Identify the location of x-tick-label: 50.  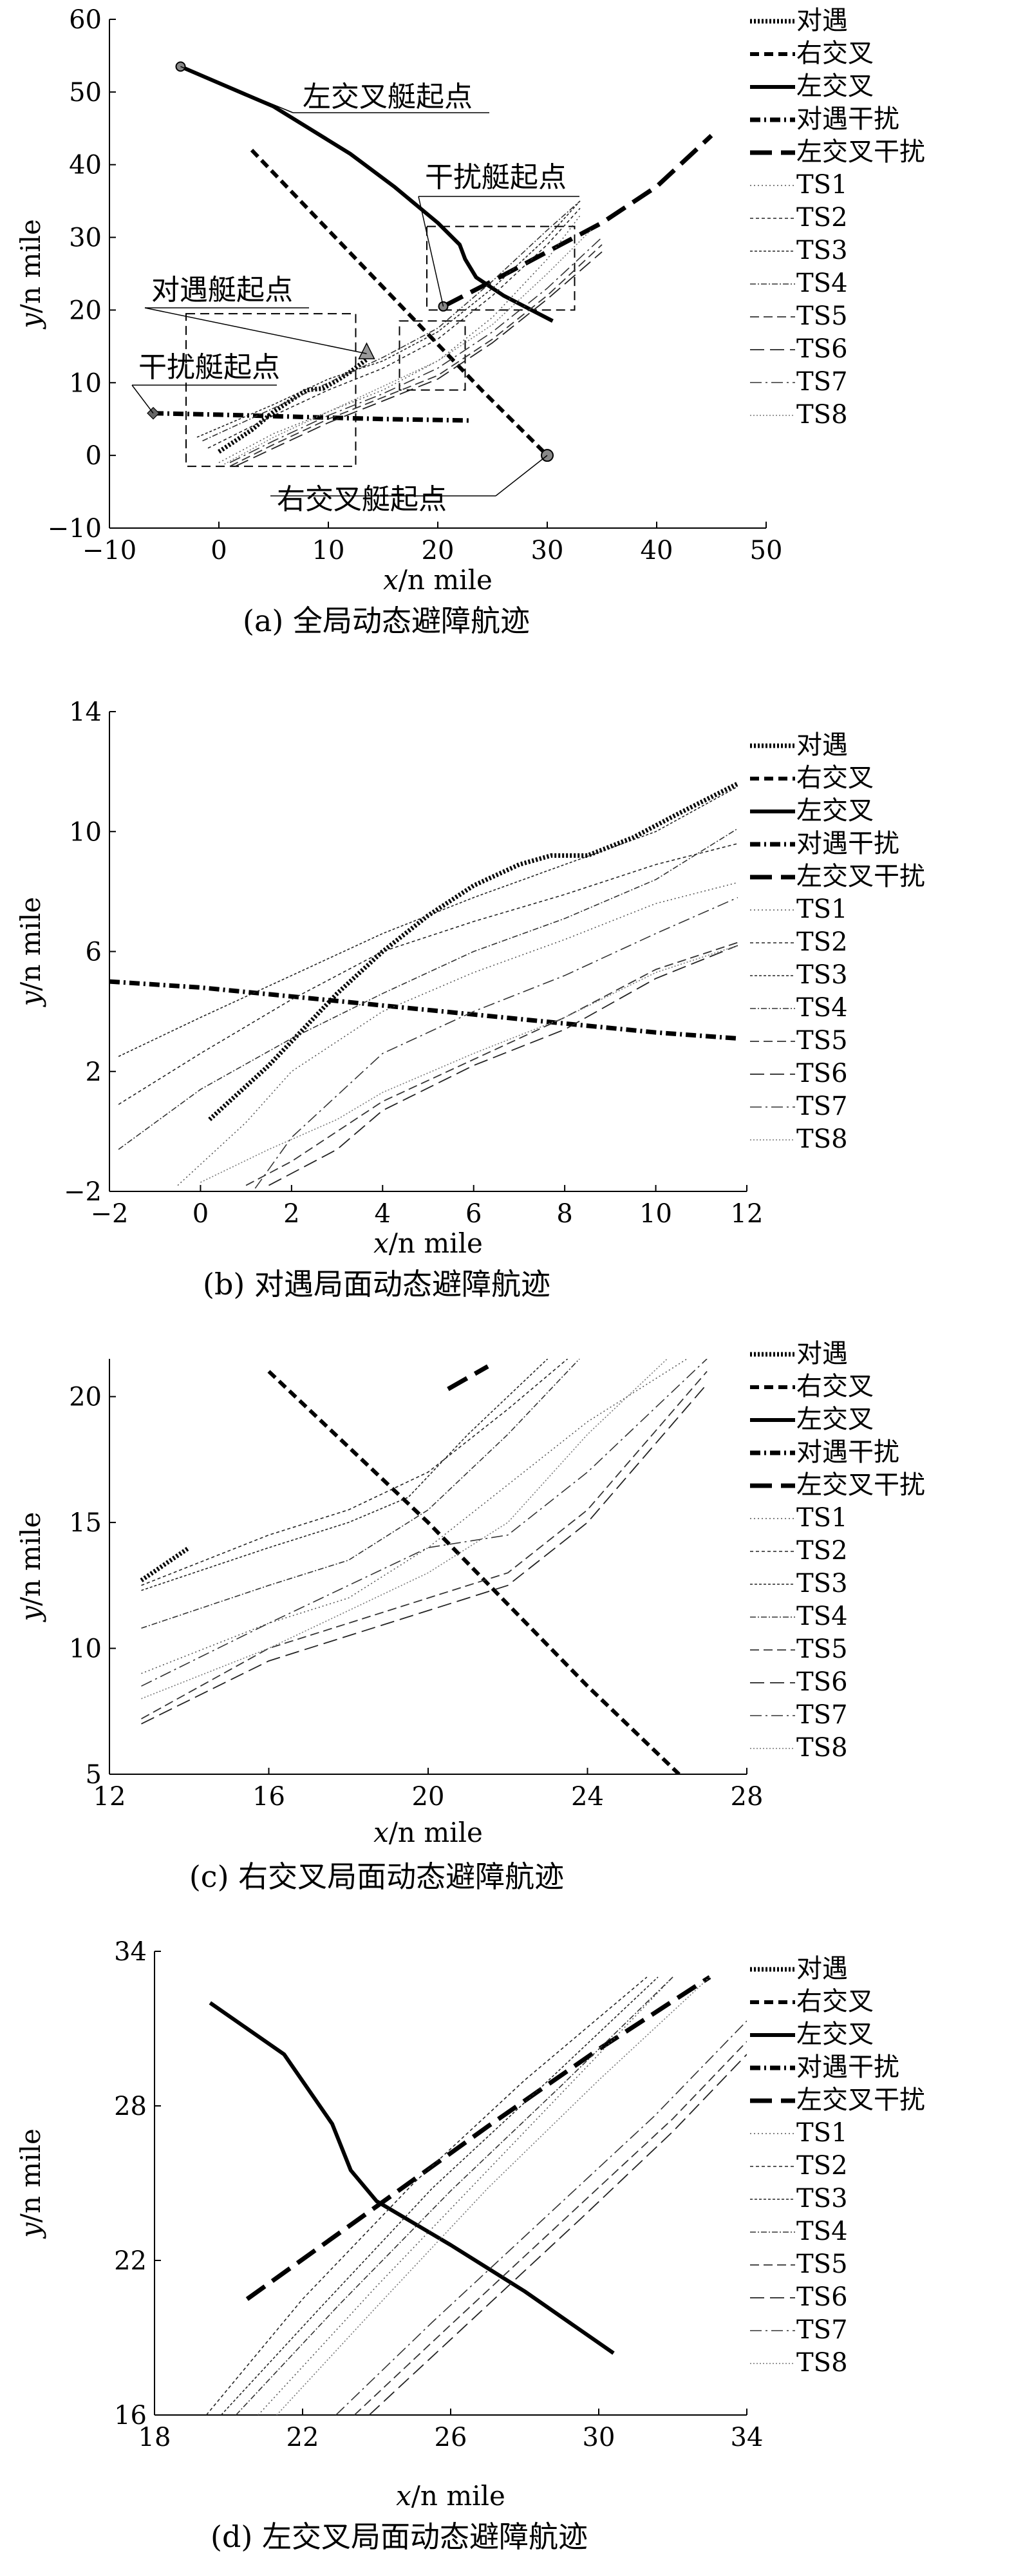
(766, 550).